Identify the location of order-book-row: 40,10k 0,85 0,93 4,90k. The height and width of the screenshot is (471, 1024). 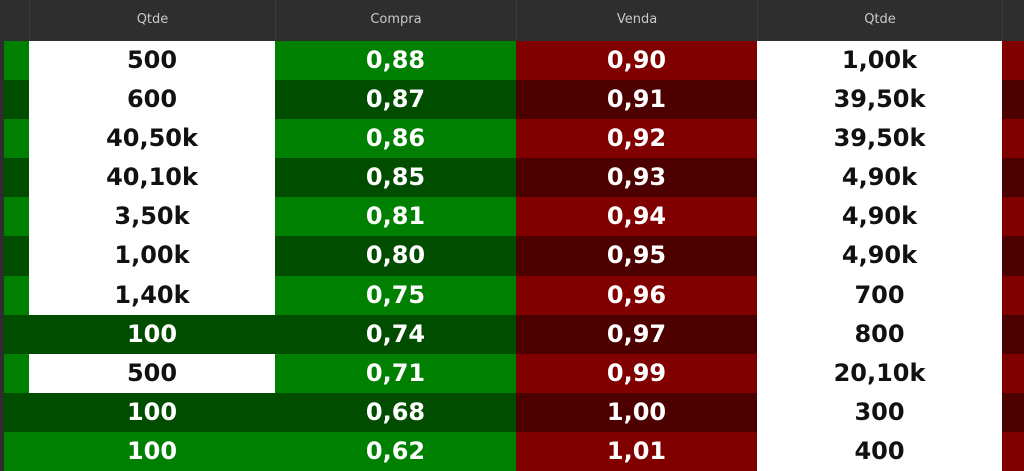
(514, 178).